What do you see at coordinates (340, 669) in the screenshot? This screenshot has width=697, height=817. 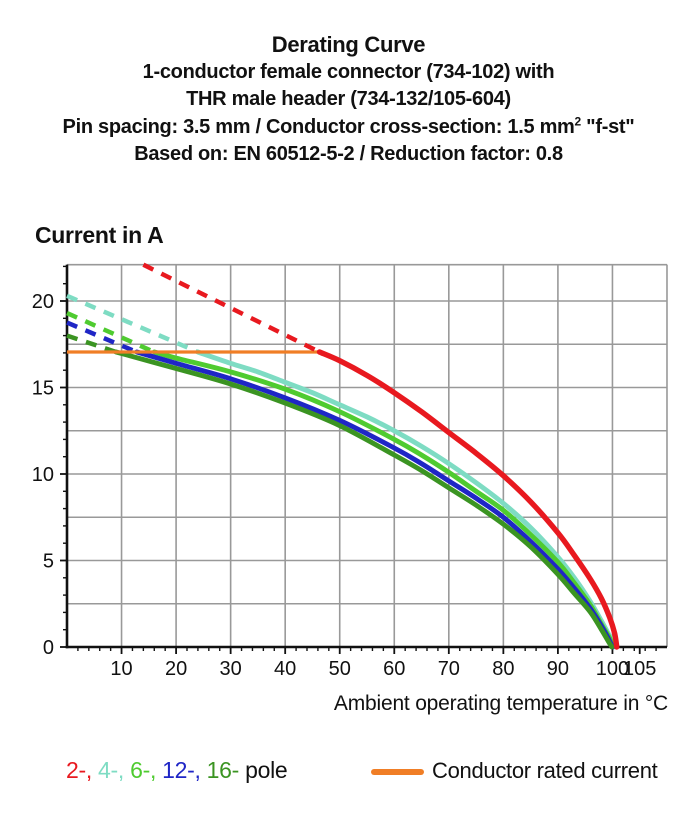 I see `x-tick-label: 50` at bounding box center [340, 669].